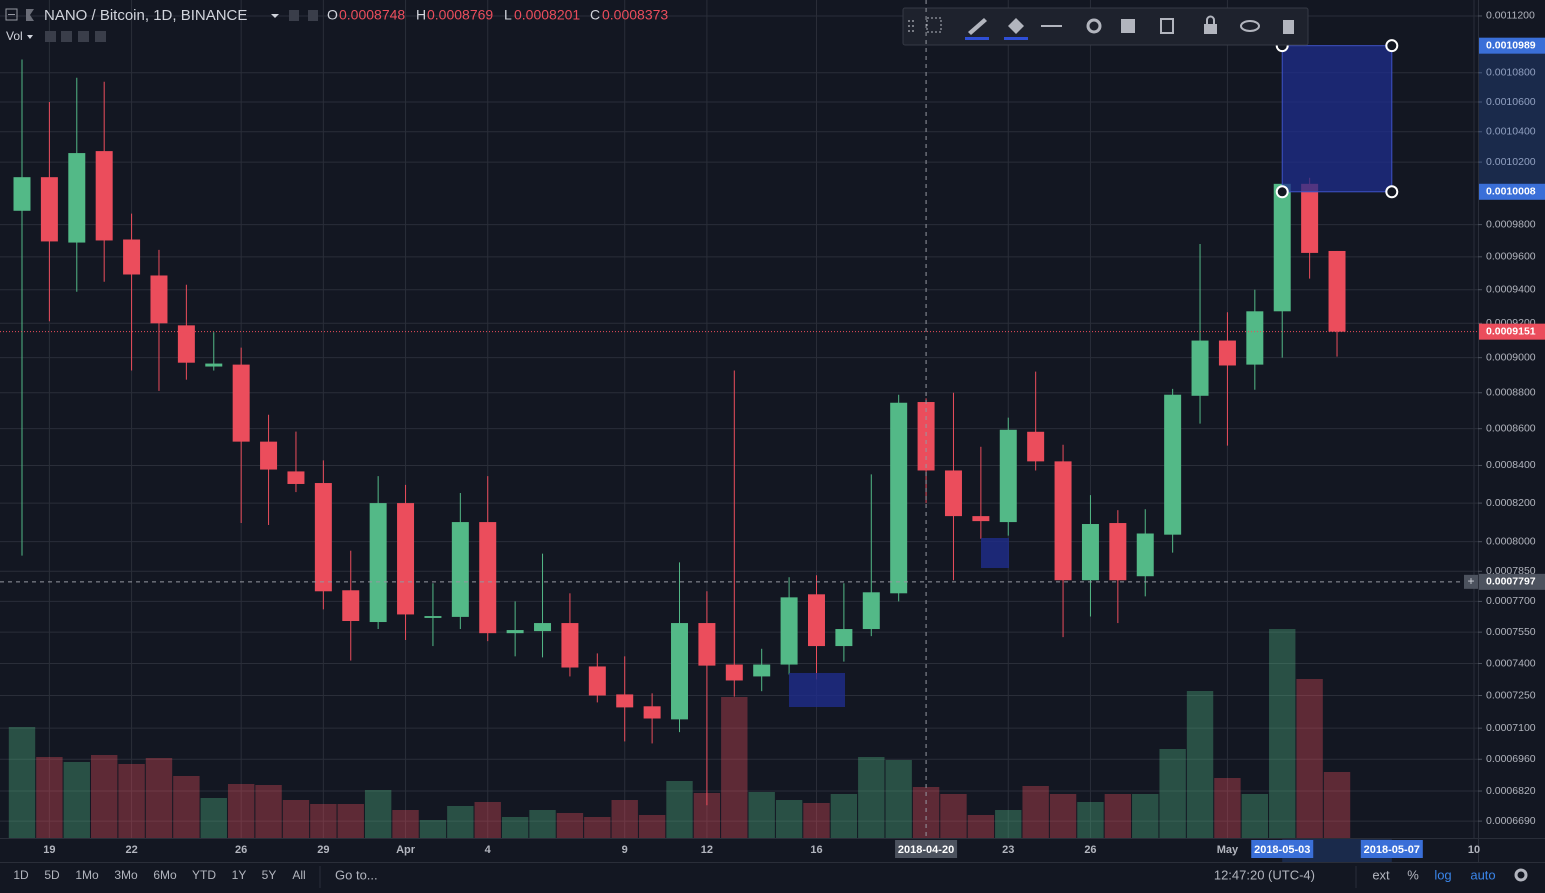 Image resolution: width=1545 pixels, height=893 pixels. What do you see at coordinates (1228, 850) in the screenshot?
I see `x-tick-label: May` at bounding box center [1228, 850].